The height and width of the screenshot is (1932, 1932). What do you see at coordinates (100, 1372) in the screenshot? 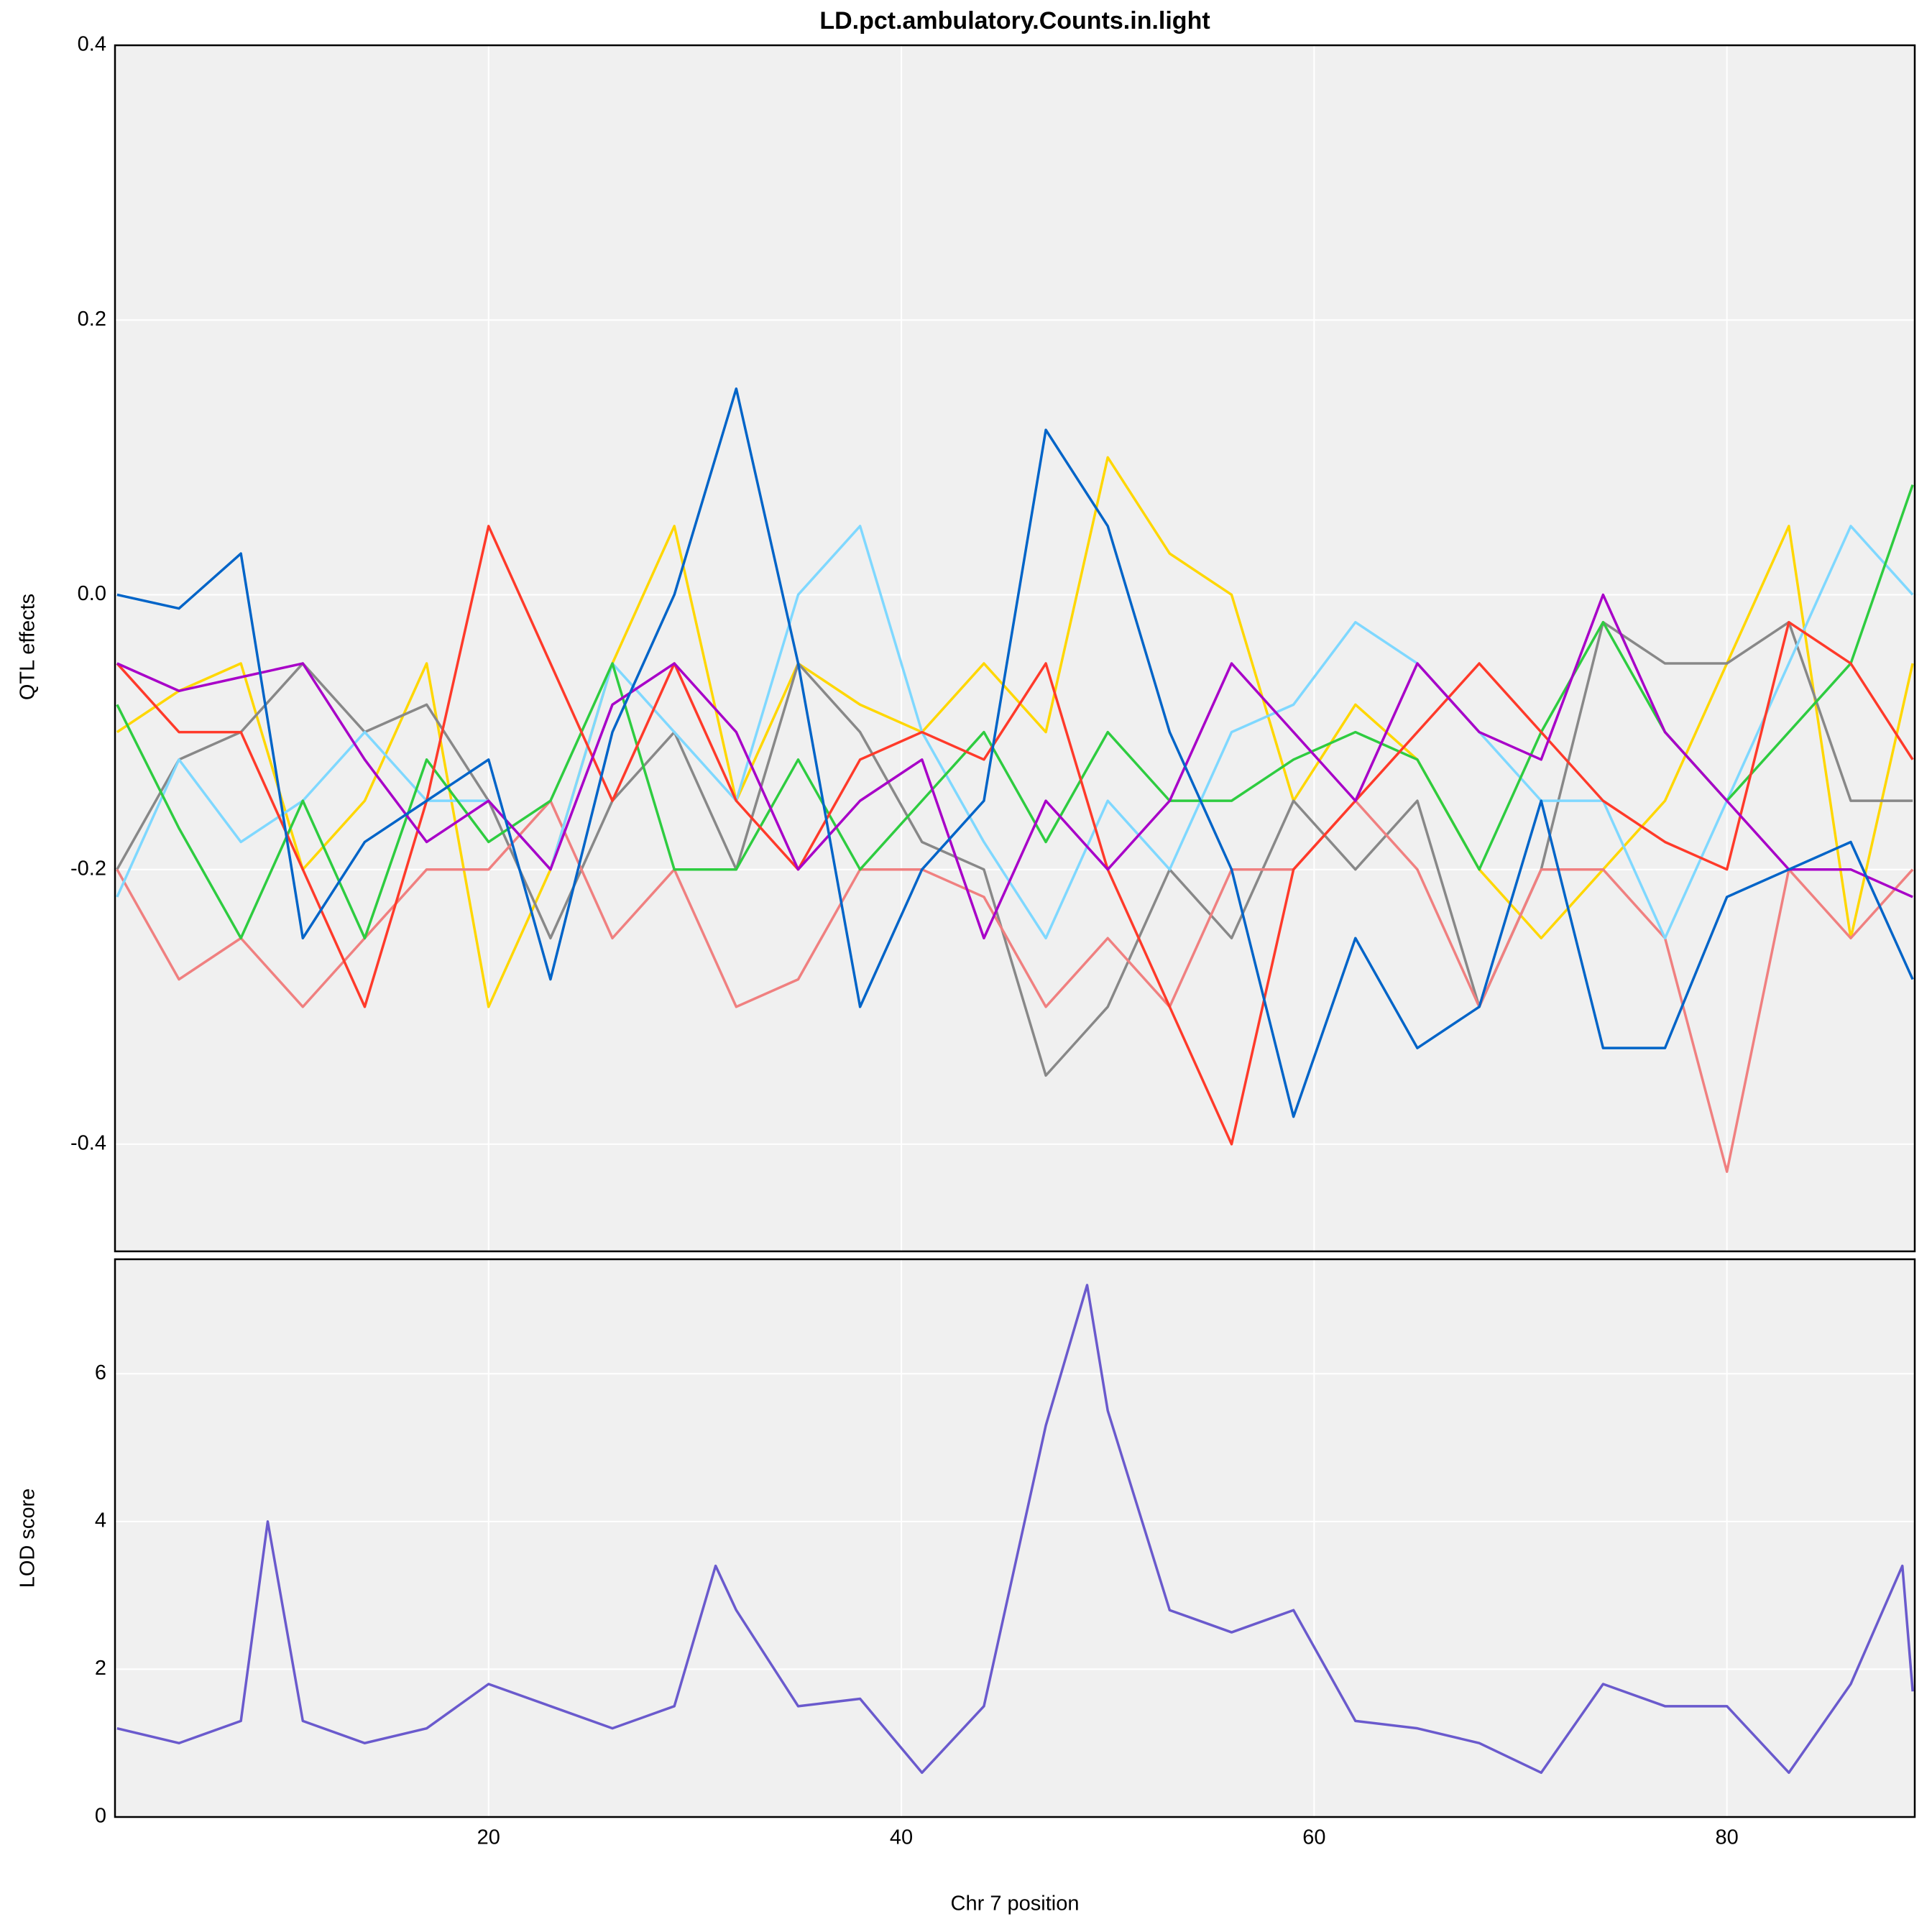
I see `y-tick-label: 6` at bounding box center [100, 1372].